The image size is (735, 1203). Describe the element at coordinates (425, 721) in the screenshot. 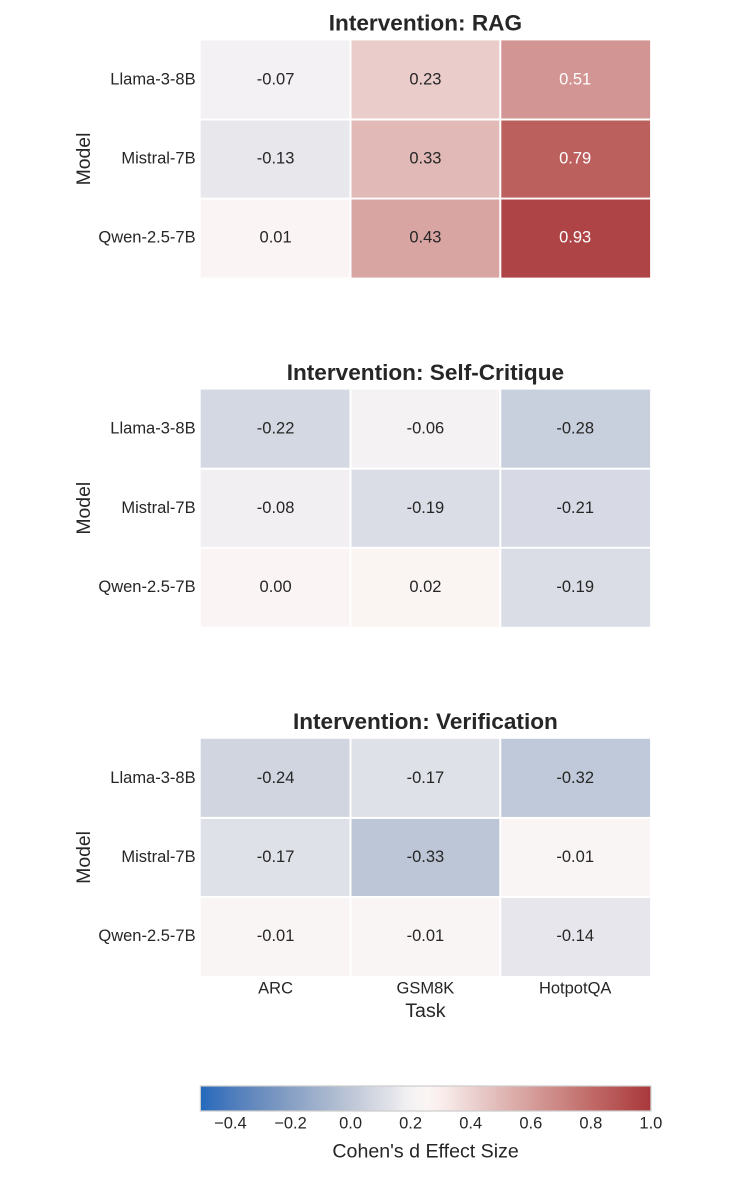

I see `svg-text: Intervention: Verification` at that location.